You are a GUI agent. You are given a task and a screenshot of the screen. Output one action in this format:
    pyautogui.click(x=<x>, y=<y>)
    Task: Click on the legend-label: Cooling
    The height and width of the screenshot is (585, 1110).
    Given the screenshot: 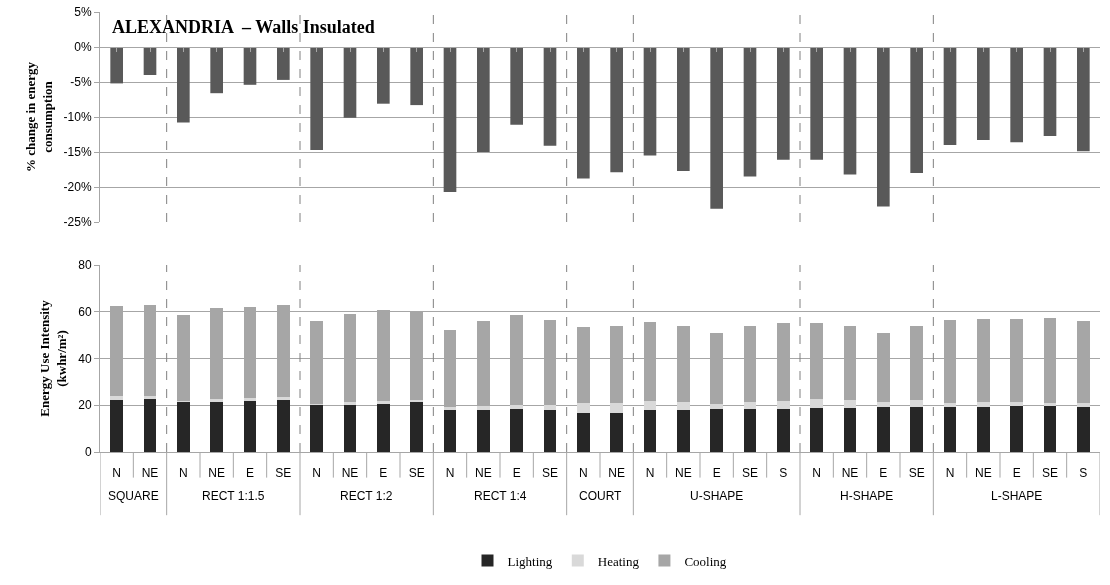 What is the action you would take?
    pyautogui.click(x=705, y=561)
    